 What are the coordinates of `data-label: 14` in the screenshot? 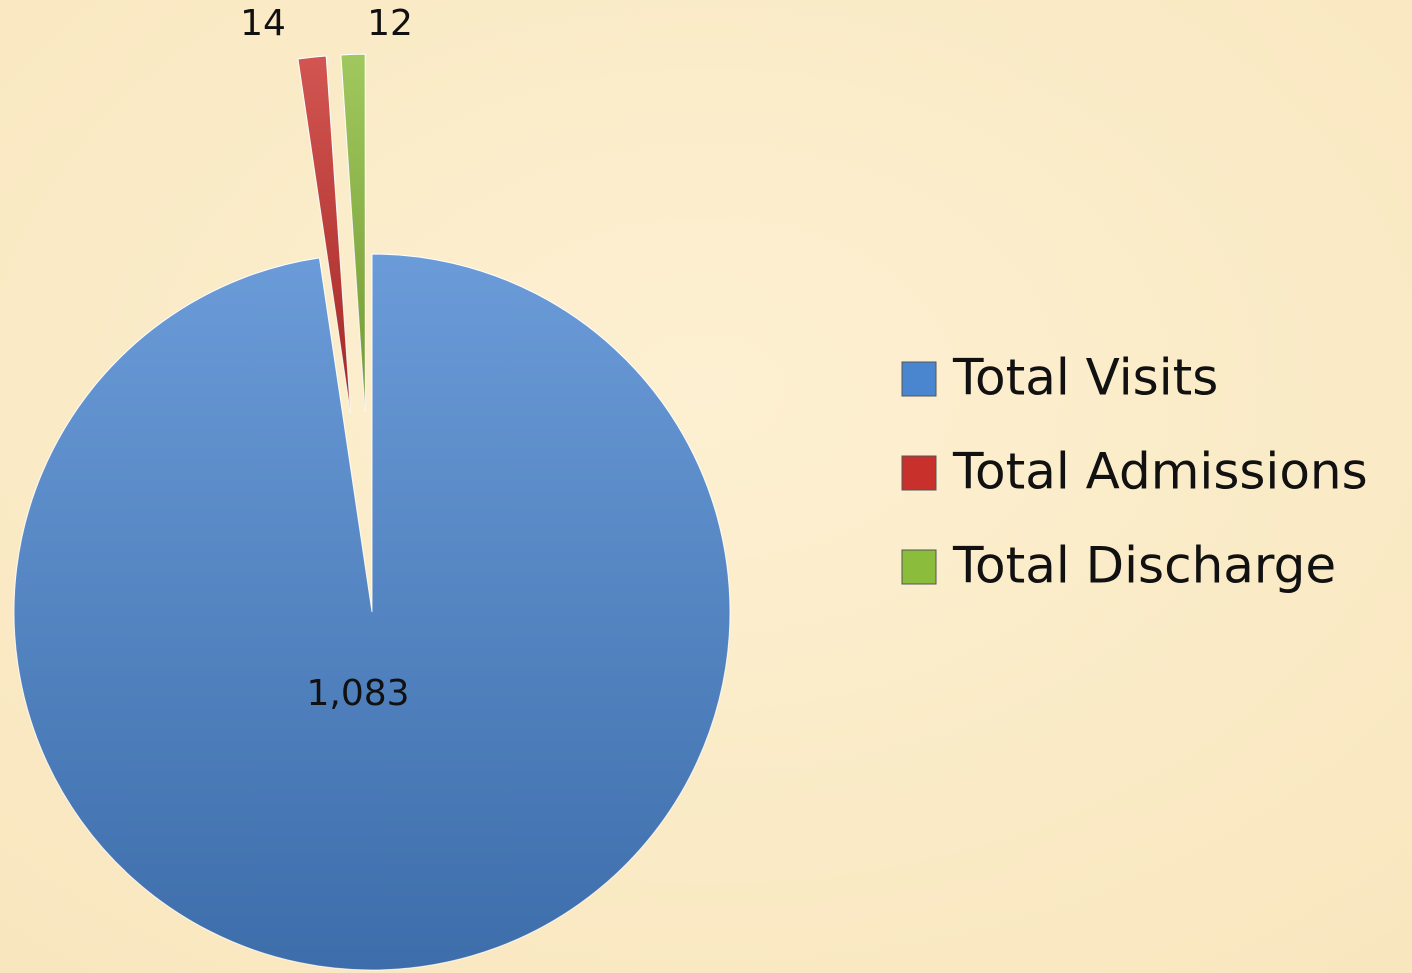 It's located at (263, 23).